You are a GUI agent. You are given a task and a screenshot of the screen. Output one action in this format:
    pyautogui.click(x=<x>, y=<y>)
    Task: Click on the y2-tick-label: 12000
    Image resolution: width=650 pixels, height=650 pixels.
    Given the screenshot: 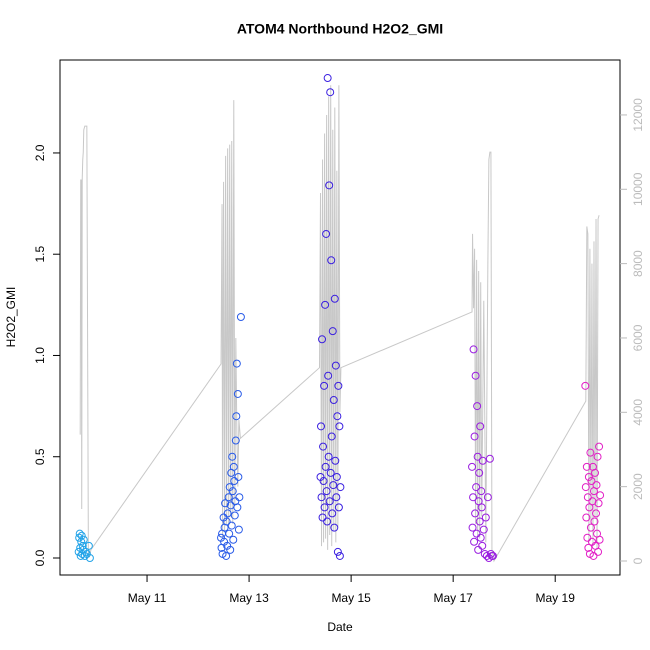 What is the action you would take?
    pyautogui.click(x=638, y=115)
    